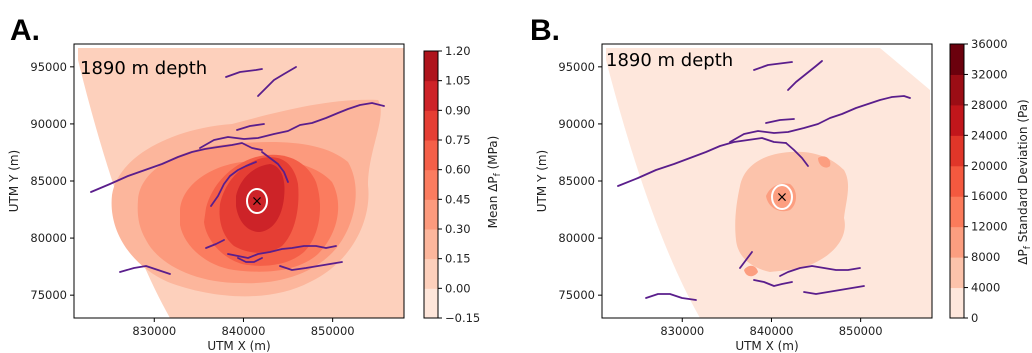 This screenshot has height=353, width=1032. I want to click on panel-a-x-tick-label: 850000, so click(333, 331).